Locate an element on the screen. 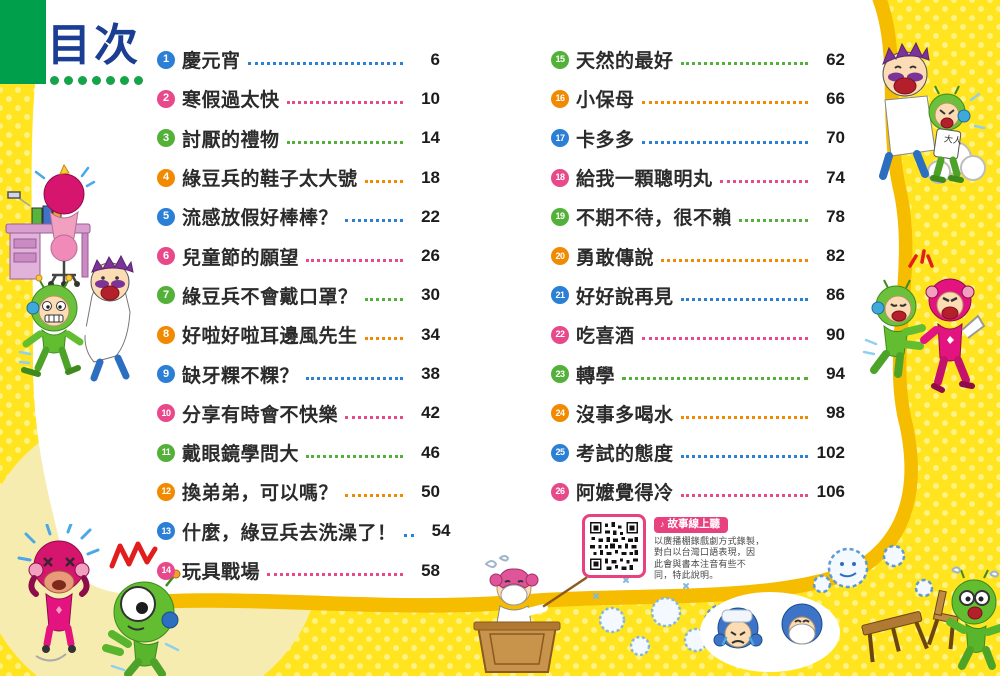 This screenshot has height=676, width=1000. entry-page-number: 98 is located at coordinates (835, 413).